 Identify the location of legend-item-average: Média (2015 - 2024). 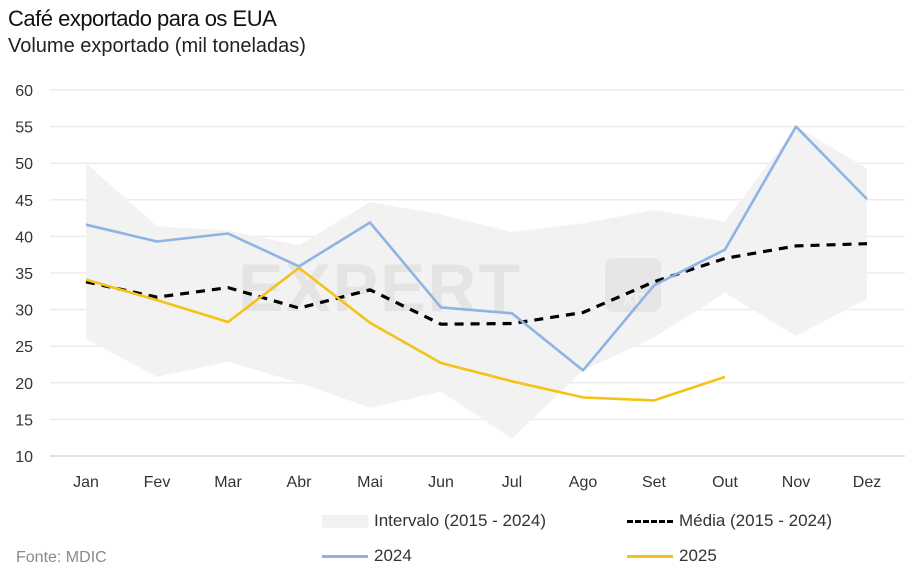
(729, 521).